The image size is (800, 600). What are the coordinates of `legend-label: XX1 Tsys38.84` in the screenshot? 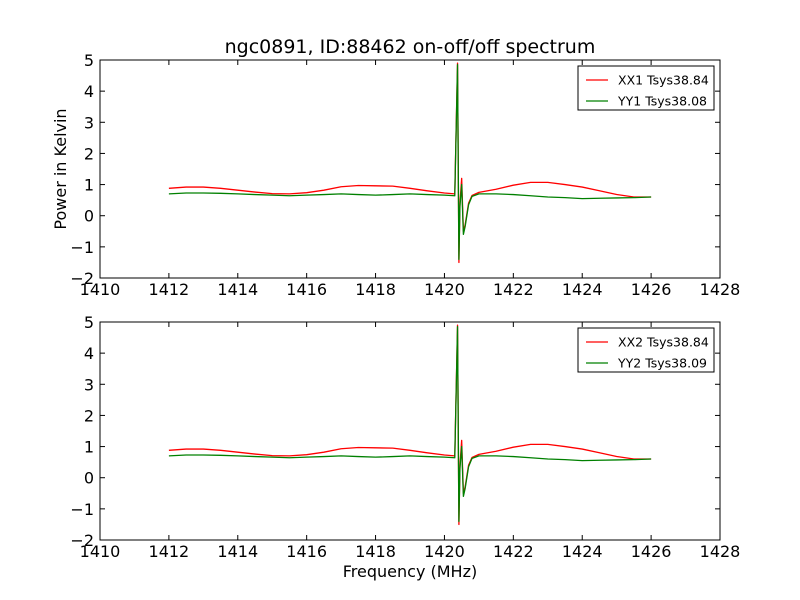 It's located at (663, 80).